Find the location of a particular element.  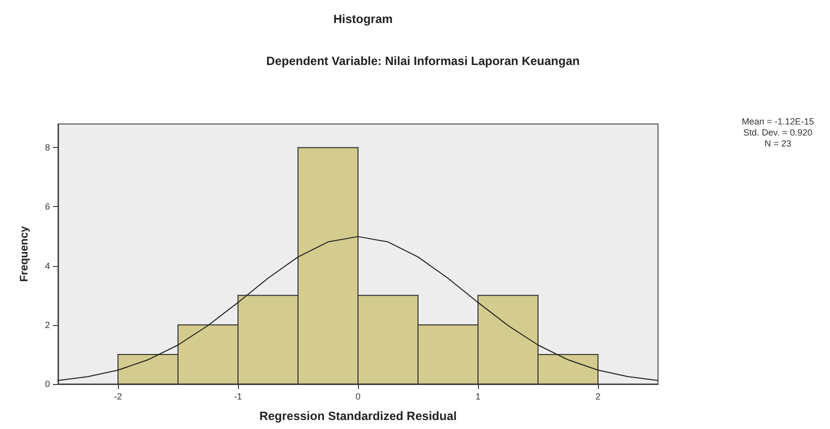

chart-subtitle: Dependent Variable: Nilai Informasi Laporan Keuangan is located at coordinates (423, 61).